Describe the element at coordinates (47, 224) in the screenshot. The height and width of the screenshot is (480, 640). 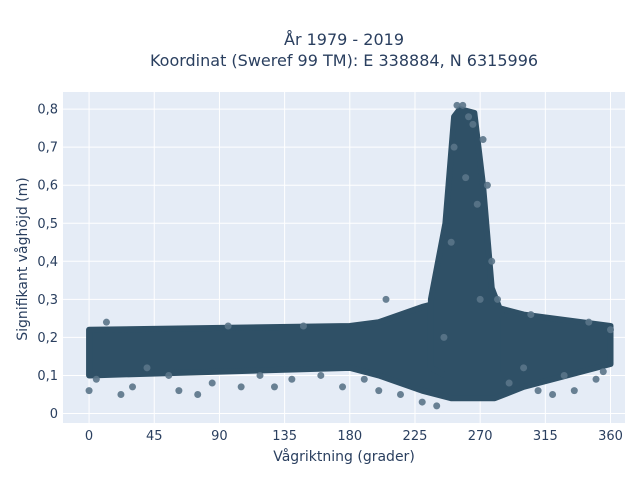
I see `y-tick-label: 0,5` at that location.